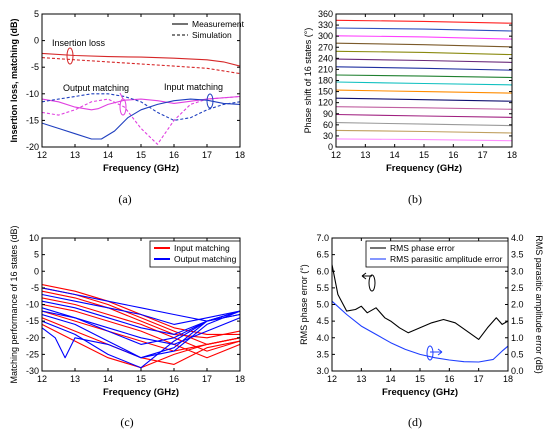  What do you see at coordinates (325, 69) in the screenshot?
I see `y-tick-label: 210` at bounding box center [325, 69].